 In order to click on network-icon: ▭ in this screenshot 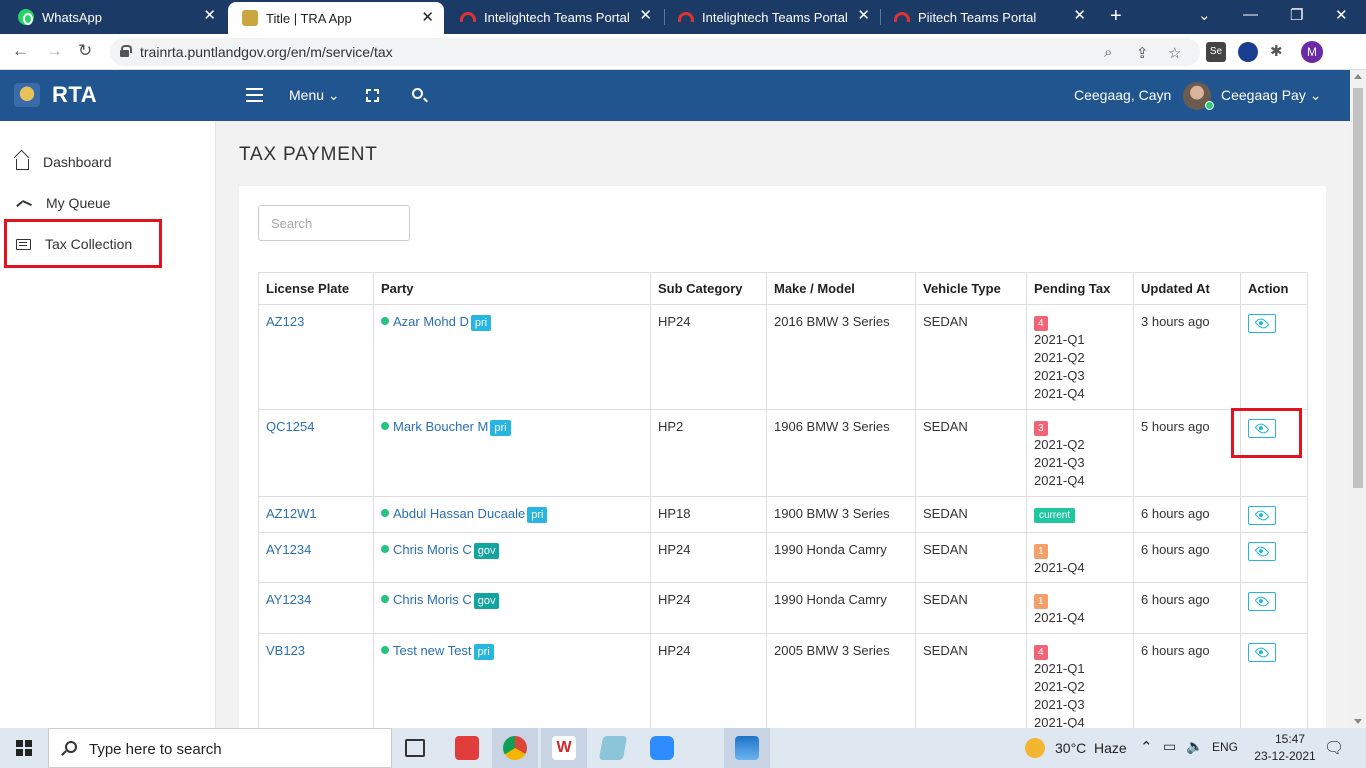, I will do `click(1170, 746)`.